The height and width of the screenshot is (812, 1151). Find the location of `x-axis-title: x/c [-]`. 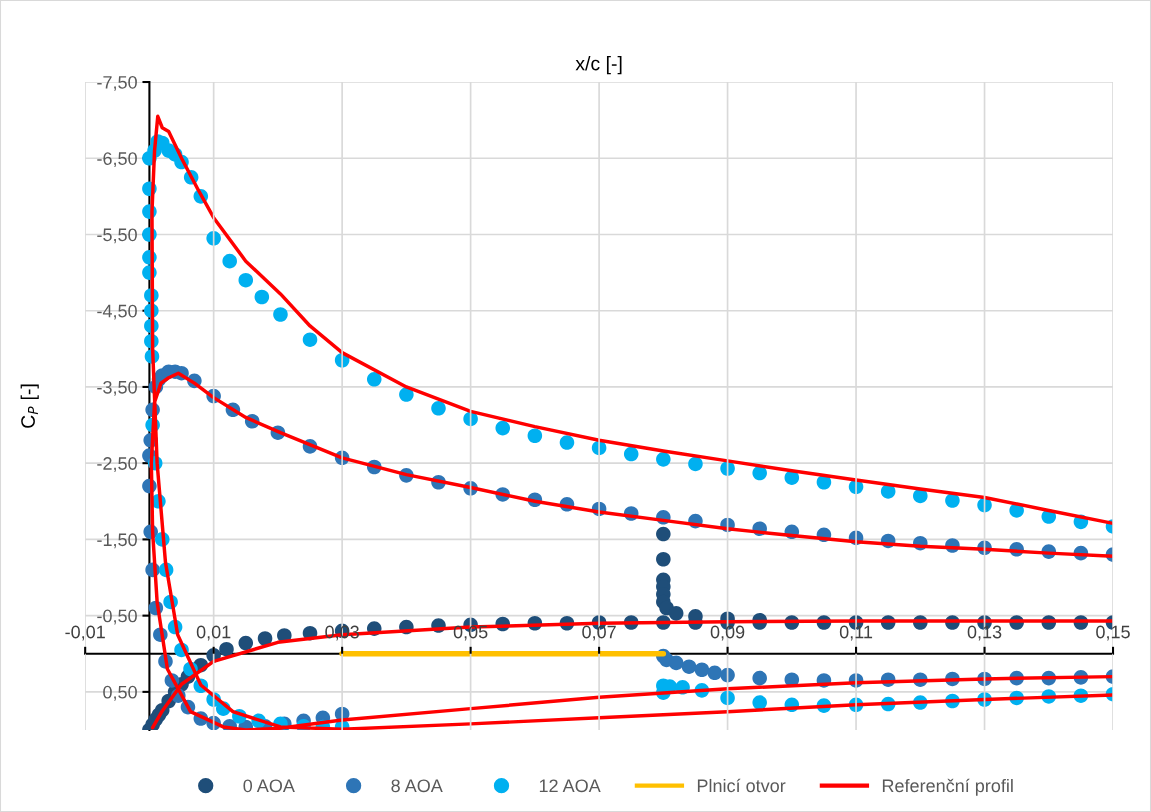

x-axis-title: x/c [-] is located at coordinates (598, 65).